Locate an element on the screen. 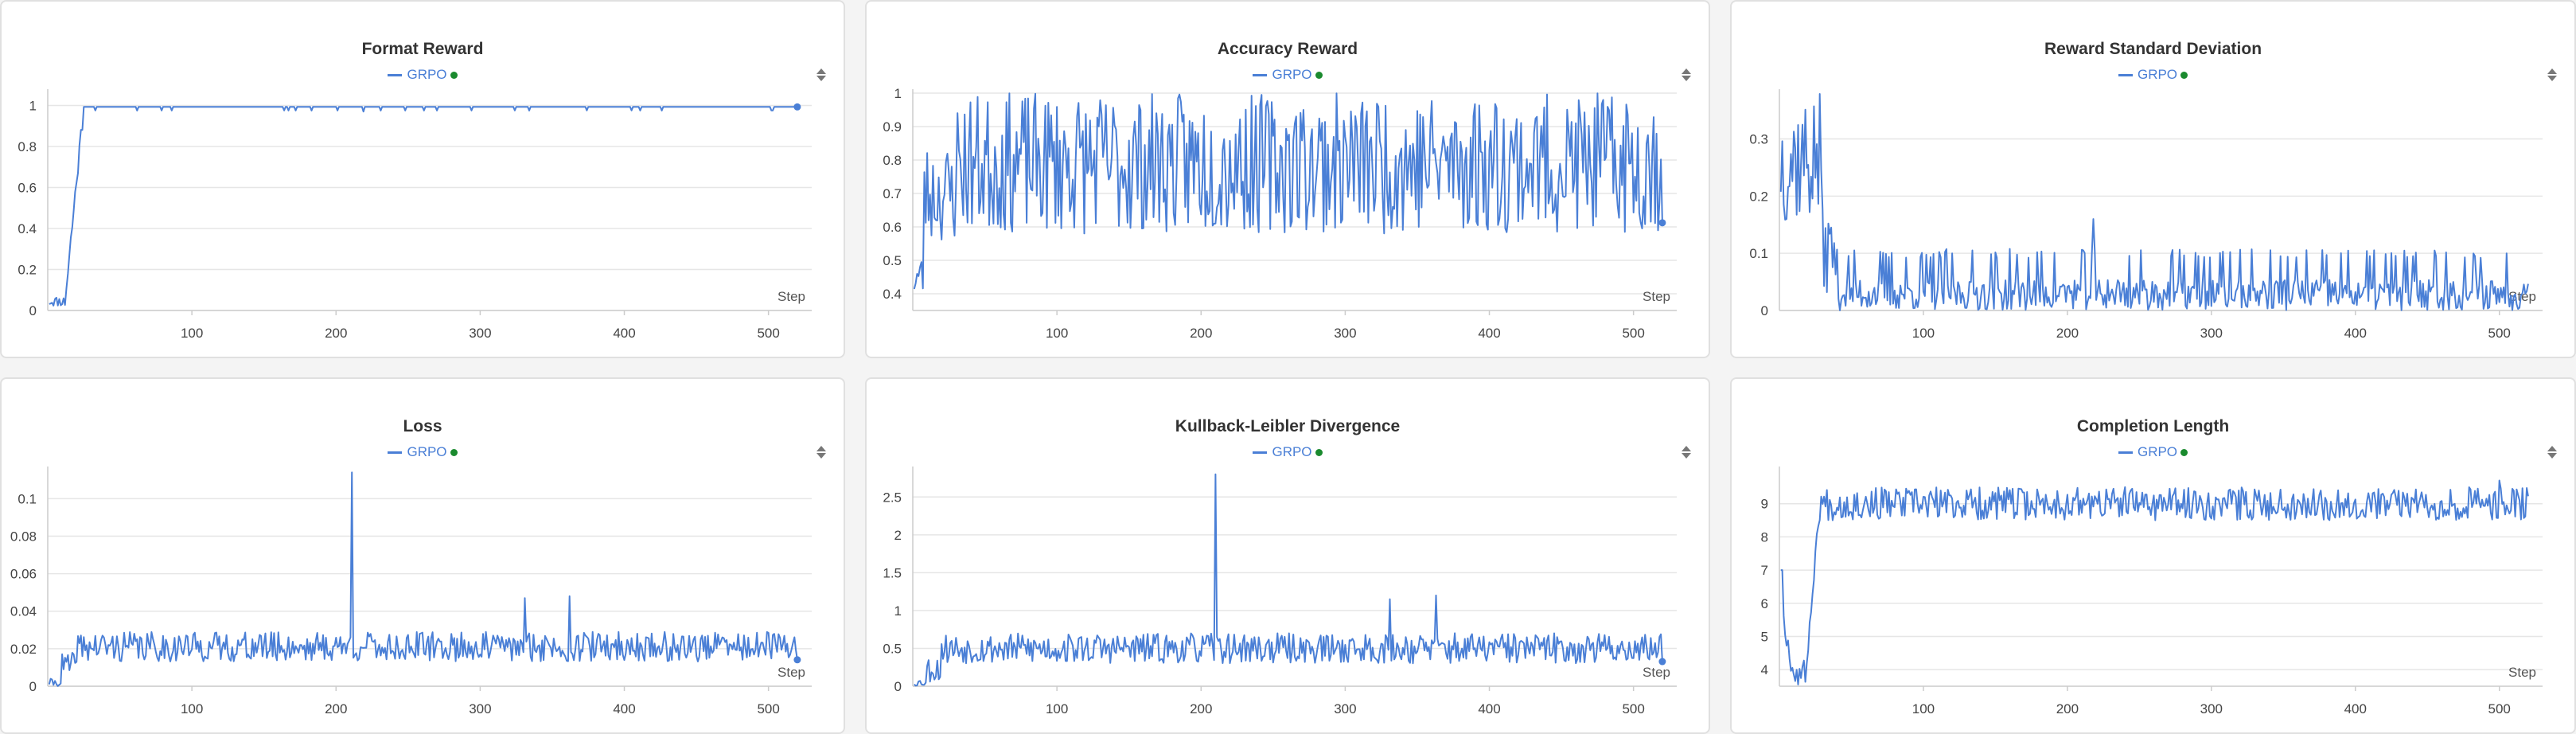 This screenshot has width=2576, height=734. chart-title: Reward Standard Deviation is located at coordinates (2153, 49).